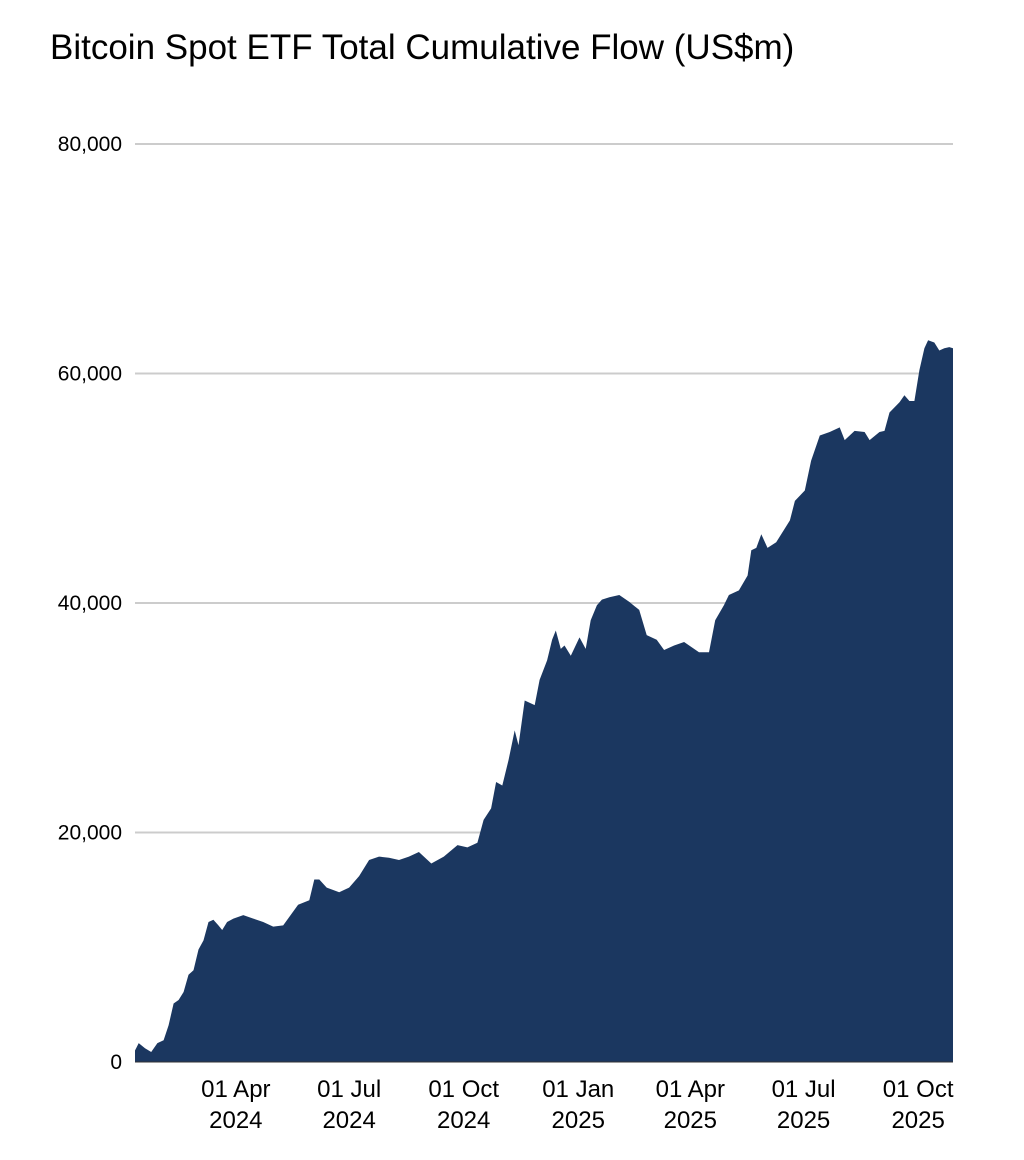 The height and width of the screenshot is (1160, 1024). Describe the element at coordinates (578, 1089) in the screenshot. I see `x-tick-label: 01 Jan` at that location.